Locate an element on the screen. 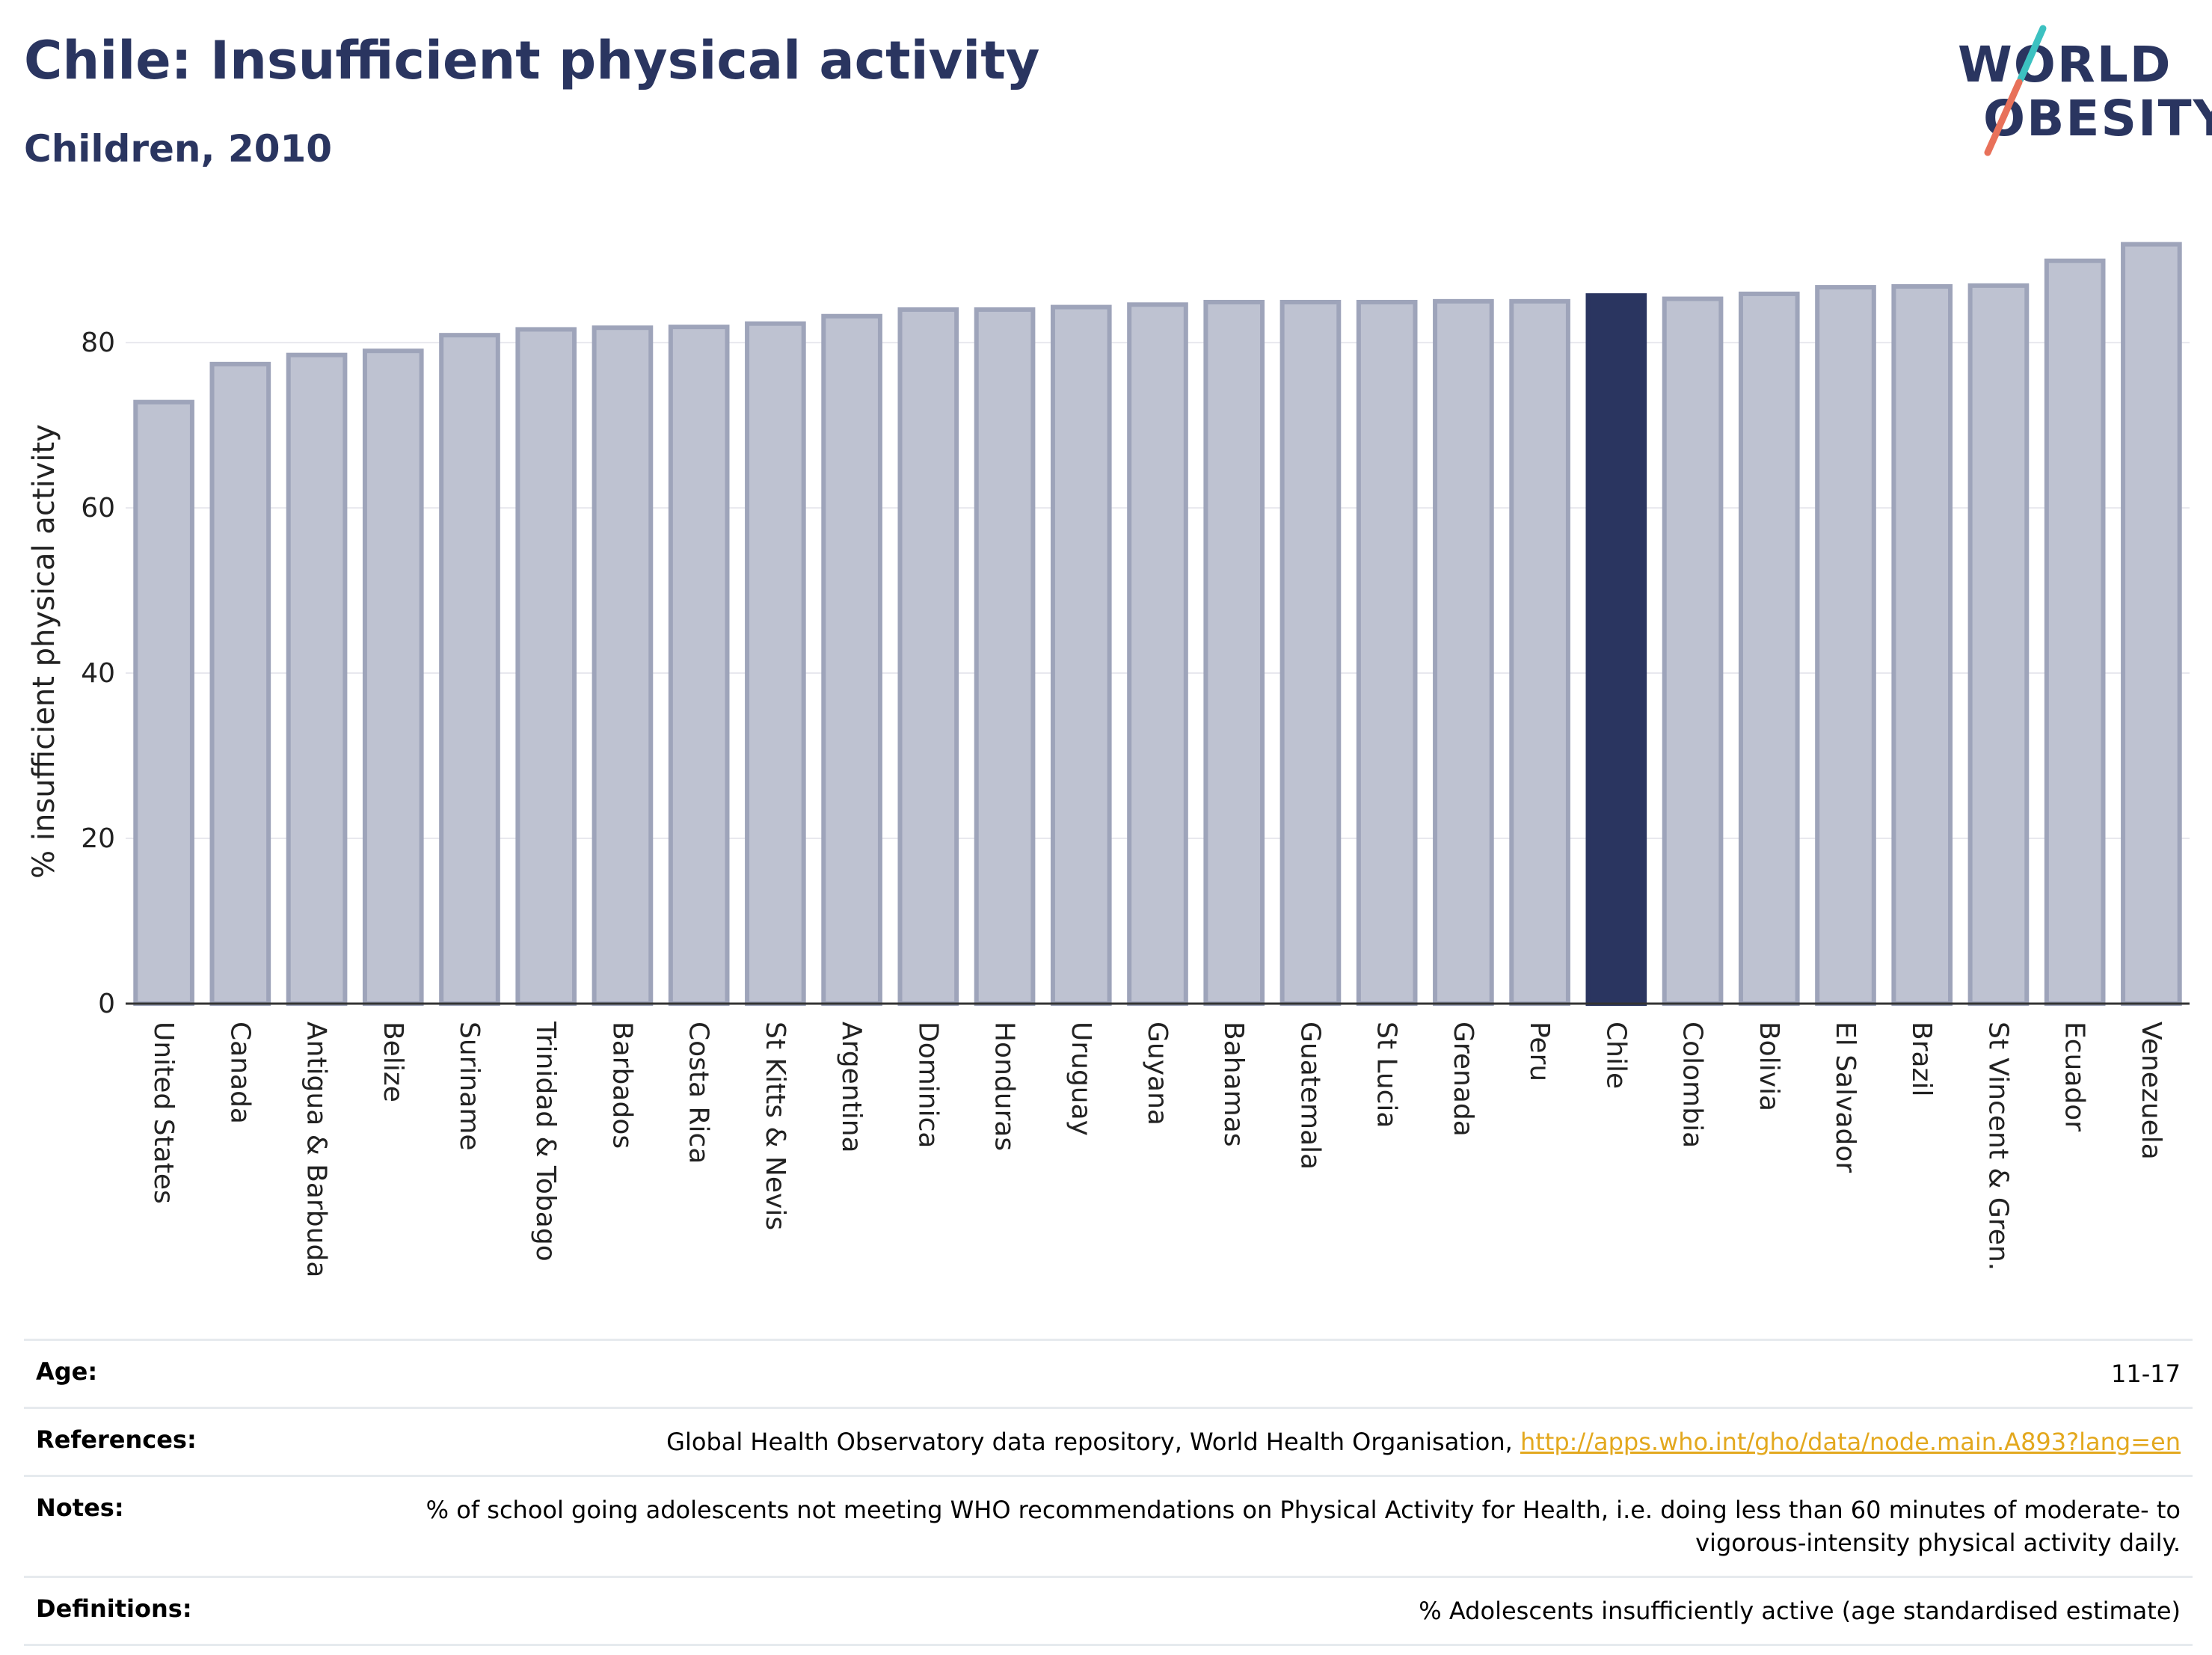  x-tick-label: Venezuela is located at coordinates (2151, 1091).